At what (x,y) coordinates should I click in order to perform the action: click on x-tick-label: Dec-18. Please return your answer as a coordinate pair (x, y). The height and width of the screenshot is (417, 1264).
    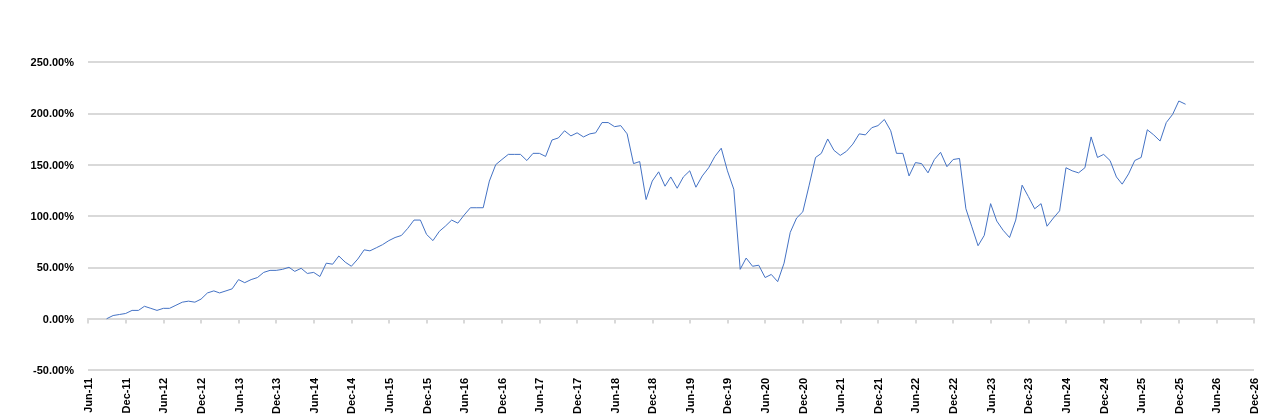
    Looking at the image, I should click on (652, 395).